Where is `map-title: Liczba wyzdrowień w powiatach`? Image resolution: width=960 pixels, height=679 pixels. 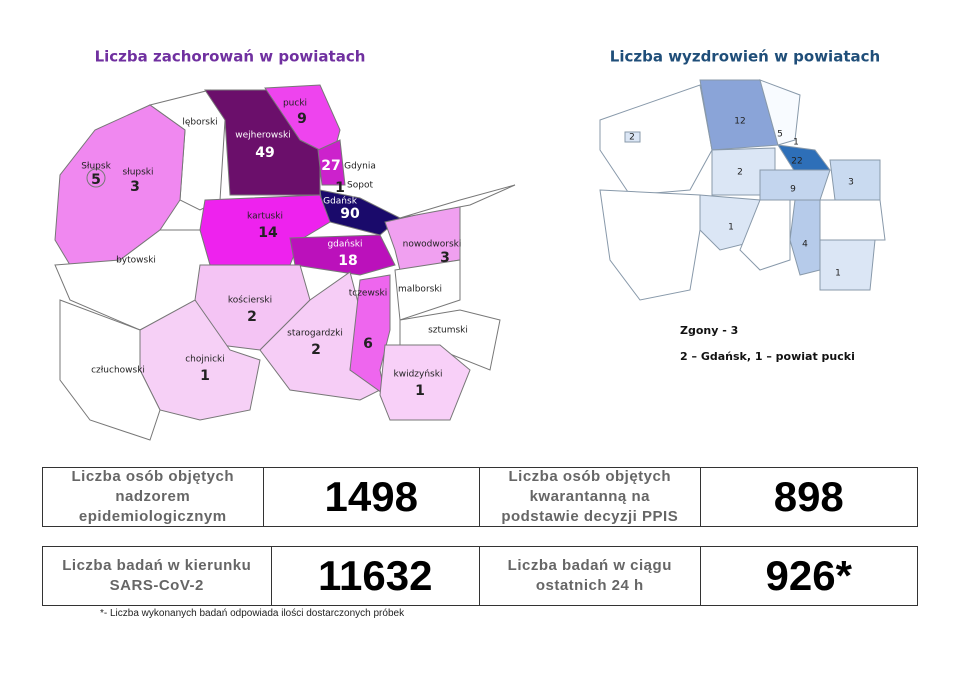 map-title: Liczba wyzdrowień w powiatach is located at coordinates (745, 57).